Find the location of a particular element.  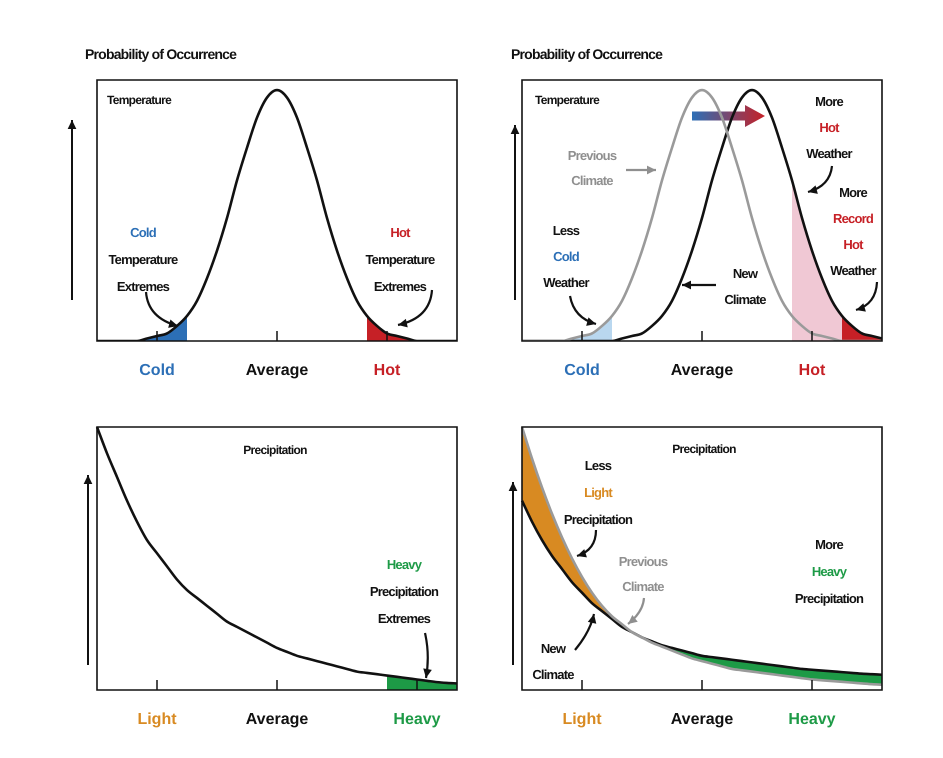

annotation: Less Light Precipitation is located at coordinates (598, 492).